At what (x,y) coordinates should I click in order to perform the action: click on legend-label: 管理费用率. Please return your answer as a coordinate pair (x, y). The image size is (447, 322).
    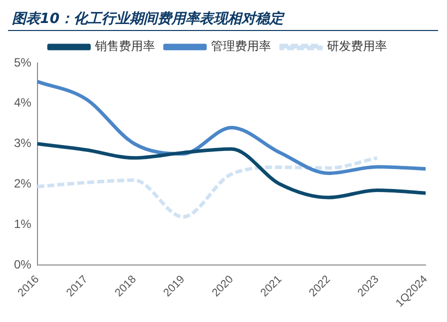
    Looking at the image, I should click on (241, 46).